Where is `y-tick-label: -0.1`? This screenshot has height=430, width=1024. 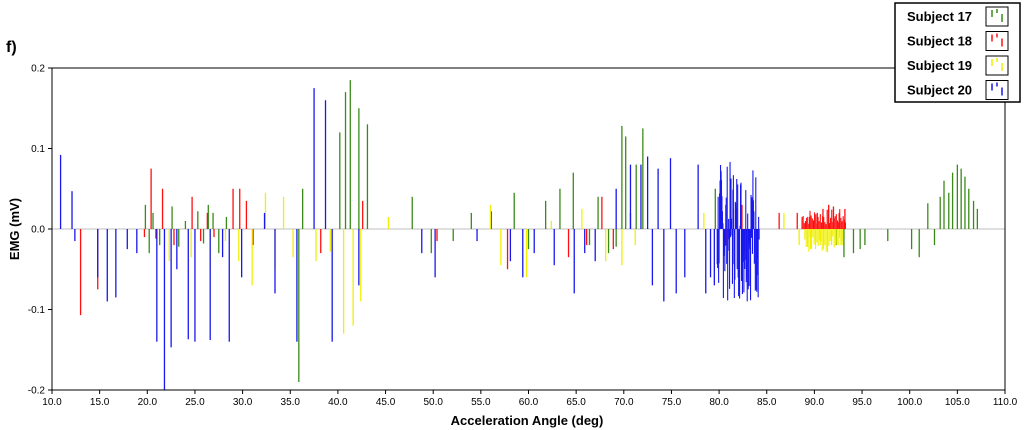 y-tick-label: -0.1 is located at coordinates (37, 310).